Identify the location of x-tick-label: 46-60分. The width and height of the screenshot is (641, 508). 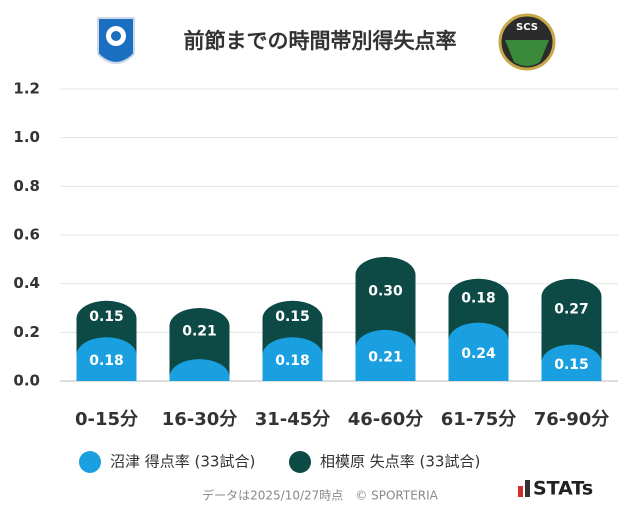
(386, 419).